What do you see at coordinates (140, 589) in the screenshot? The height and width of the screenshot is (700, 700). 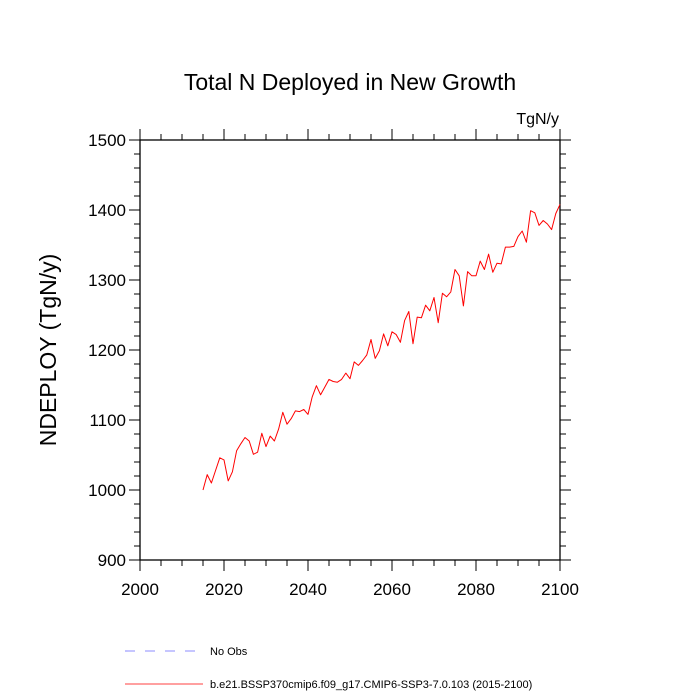 I see `x-tick-label: 2000` at bounding box center [140, 589].